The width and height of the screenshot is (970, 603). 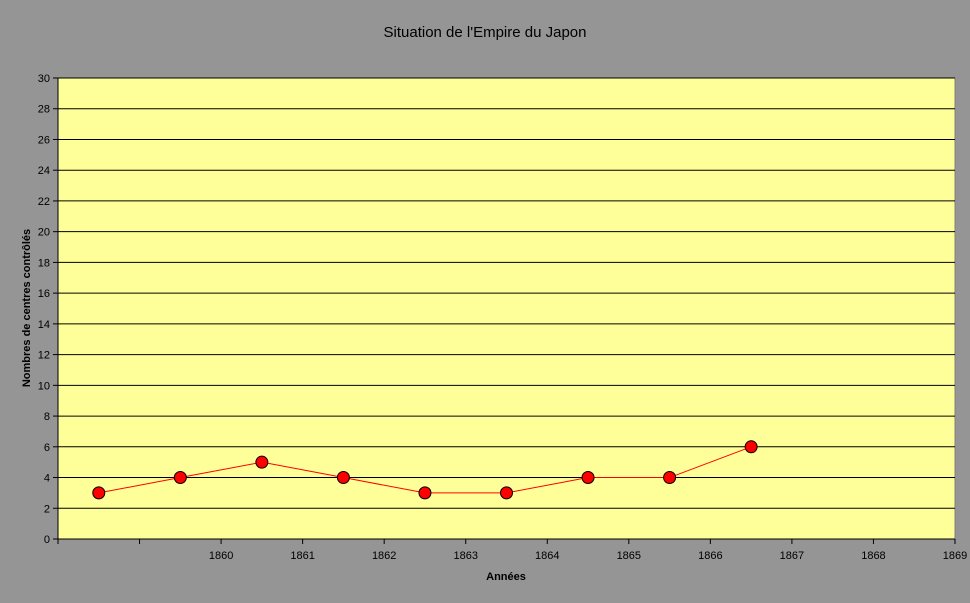 What do you see at coordinates (44, 140) in the screenshot?
I see `y-tick-label: 26` at bounding box center [44, 140].